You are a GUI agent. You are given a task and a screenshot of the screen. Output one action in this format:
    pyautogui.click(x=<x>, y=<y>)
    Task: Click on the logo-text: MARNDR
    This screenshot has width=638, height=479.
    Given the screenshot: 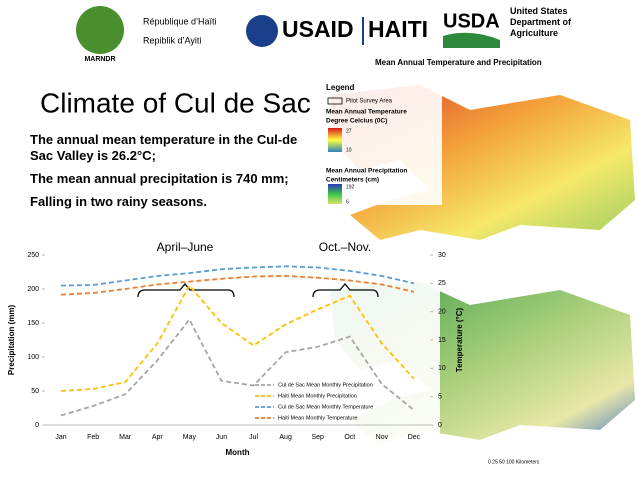 What is the action you would take?
    pyautogui.click(x=99, y=59)
    